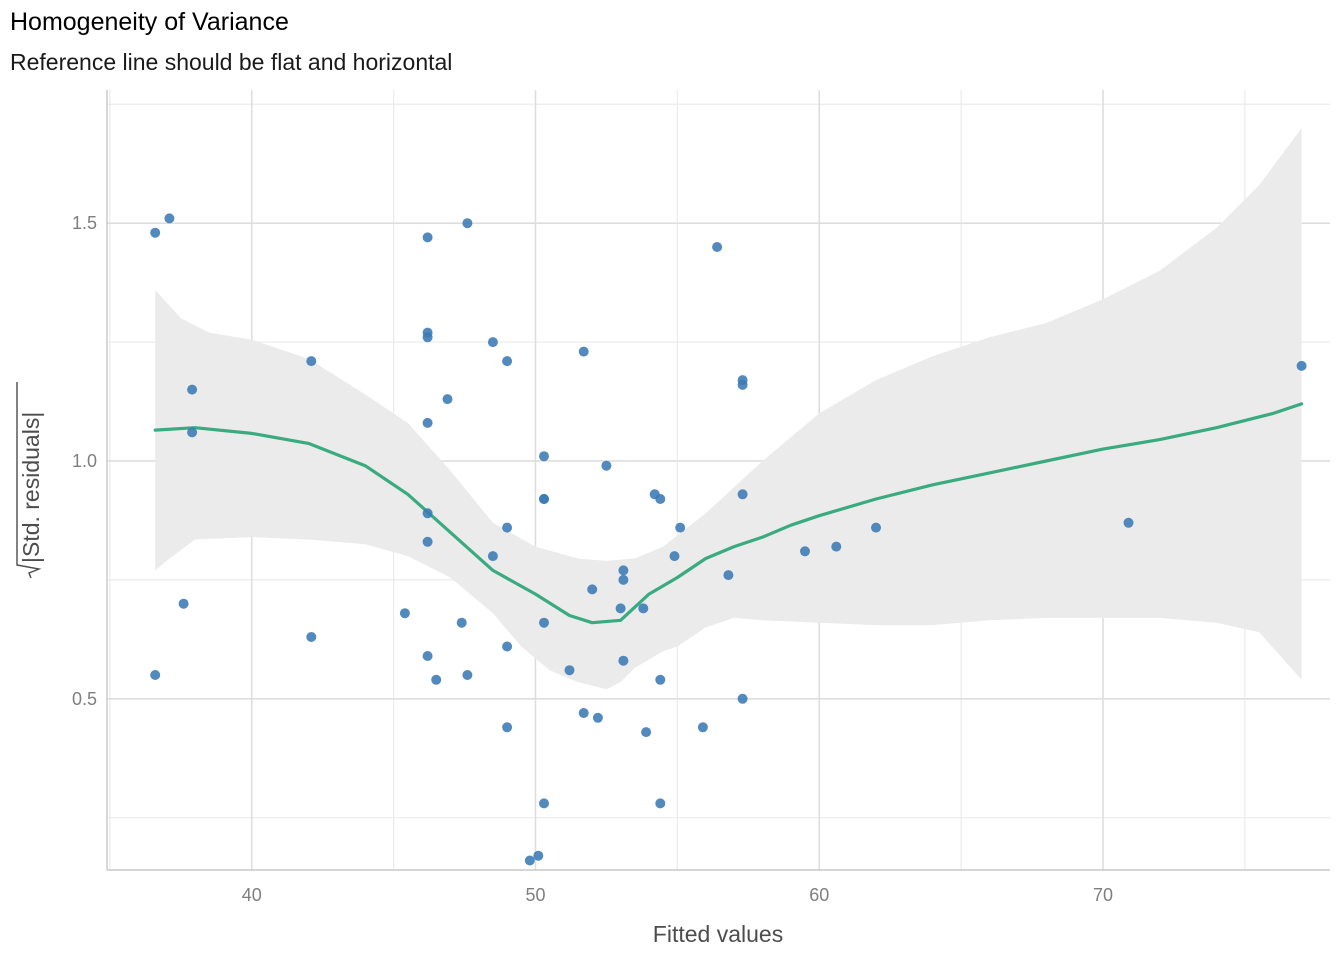 The height and width of the screenshot is (960, 1344). I want to click on sqrt-symbol, so click(29, 480).